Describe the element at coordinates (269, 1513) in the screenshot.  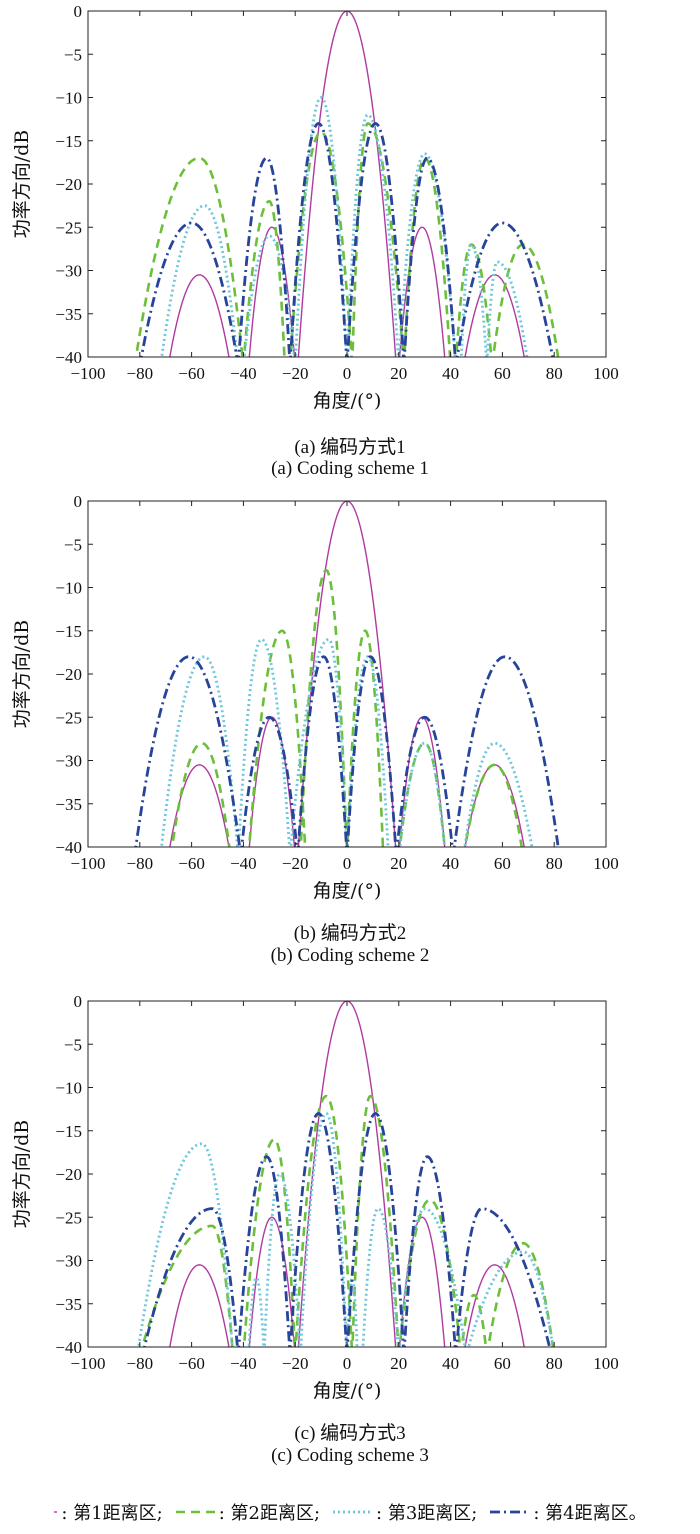
I see `legend-label-2: : 第2距离区;` at that location.